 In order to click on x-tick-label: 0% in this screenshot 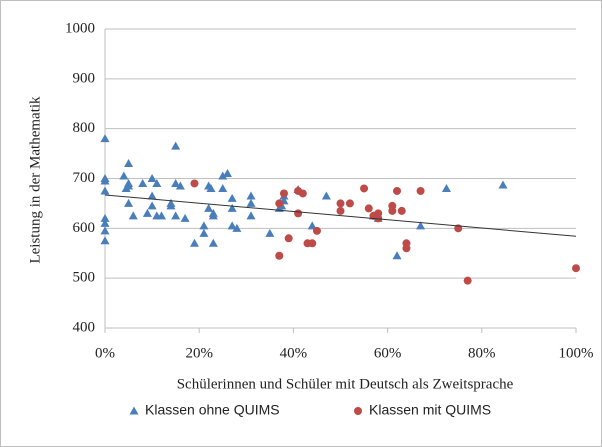, I will do `click(105, 353)`.